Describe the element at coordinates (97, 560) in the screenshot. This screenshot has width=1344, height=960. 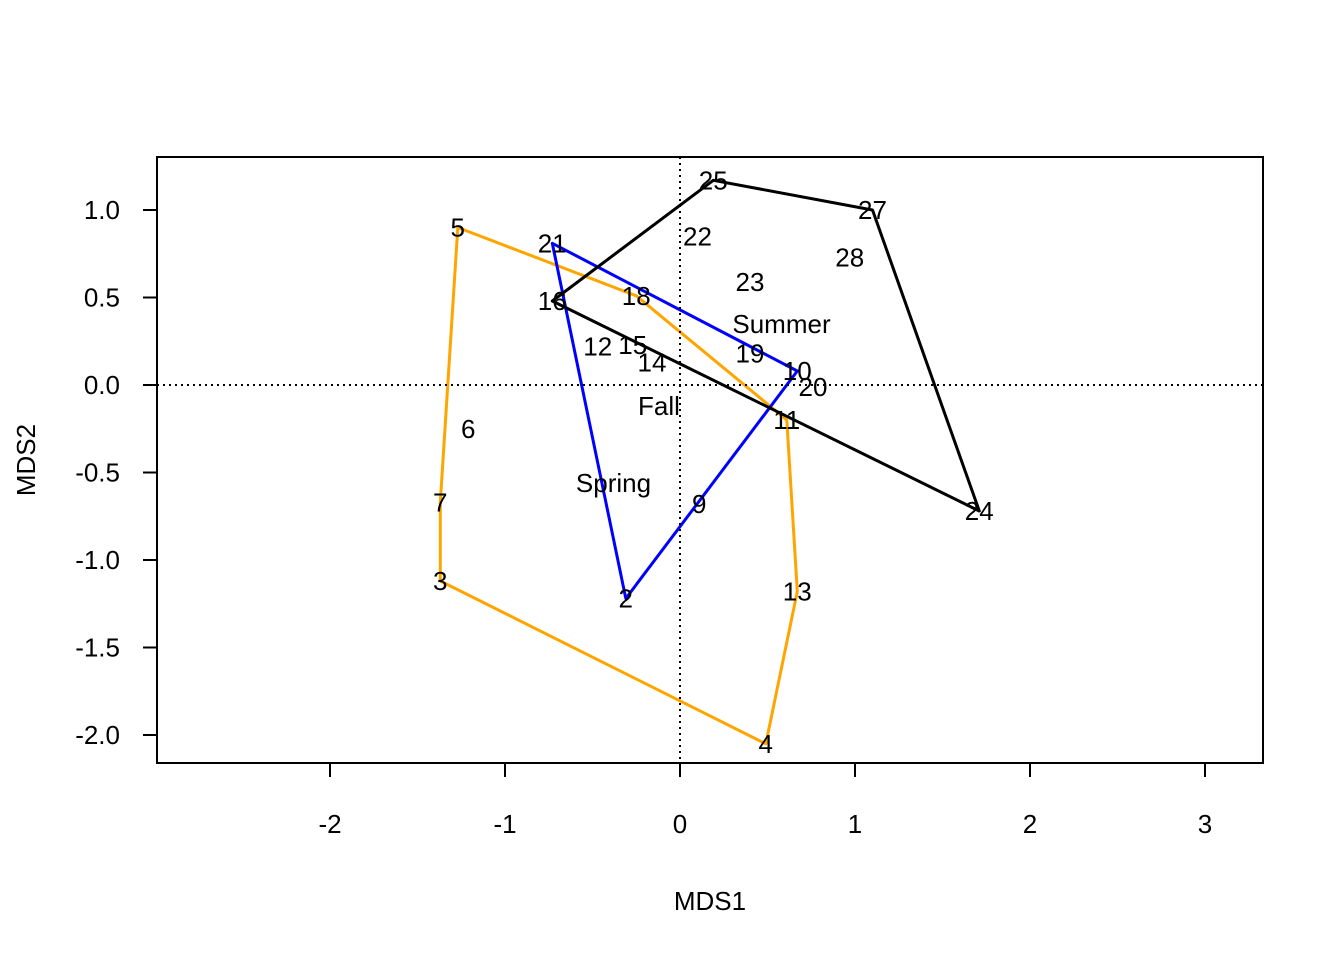
I see `y-tick-label: -1.0` at that location.